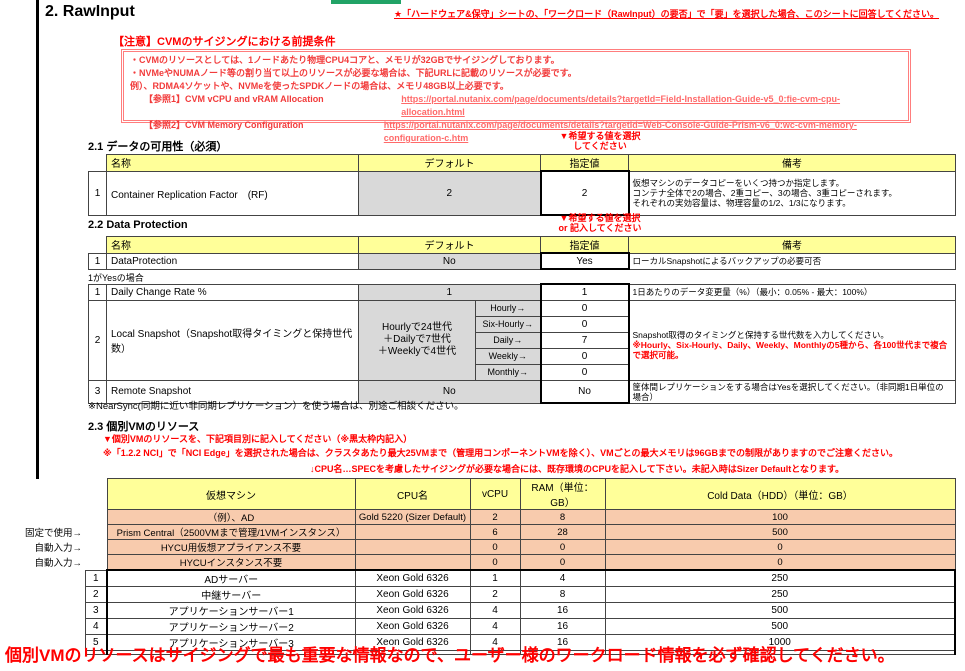 The image size is (965, 671). I want to click on vm-name-cell: アプリケーションサーバー2, so click(231, 626).